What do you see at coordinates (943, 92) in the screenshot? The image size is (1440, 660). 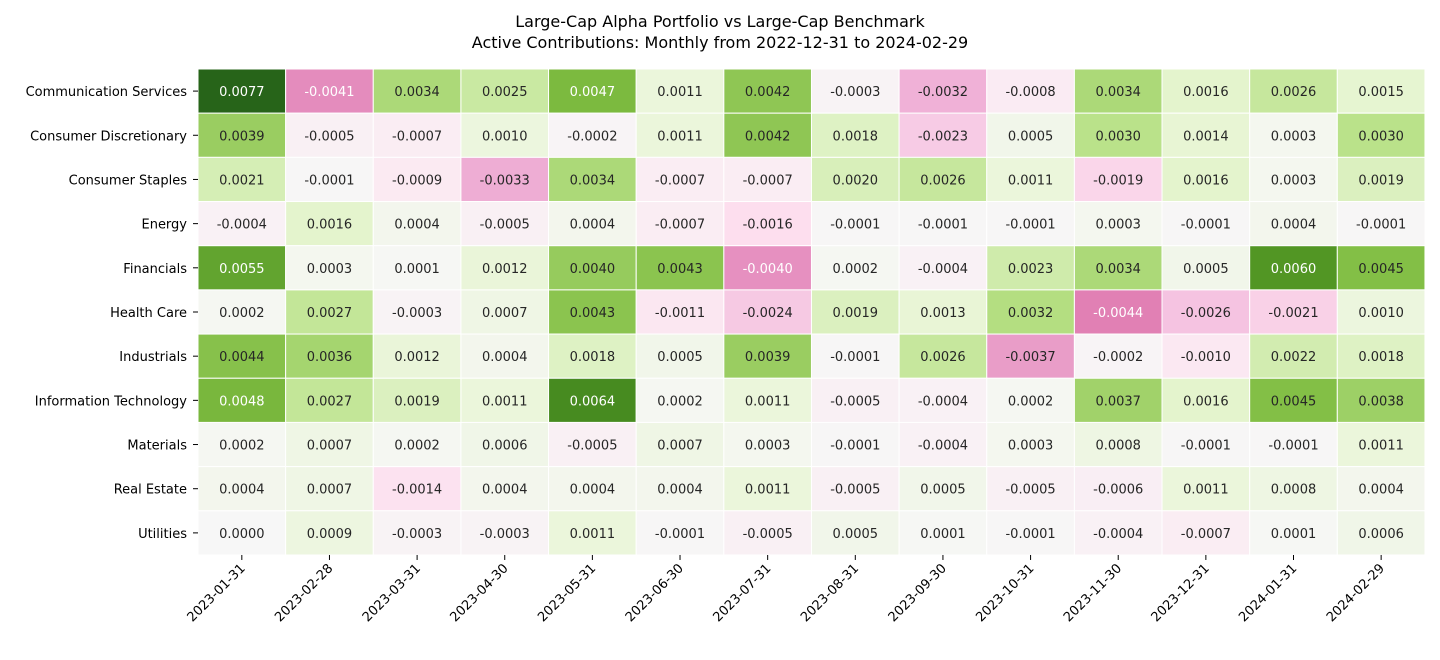 I see `cell-value-label: -0.0032` at bounding box center [943, 92].